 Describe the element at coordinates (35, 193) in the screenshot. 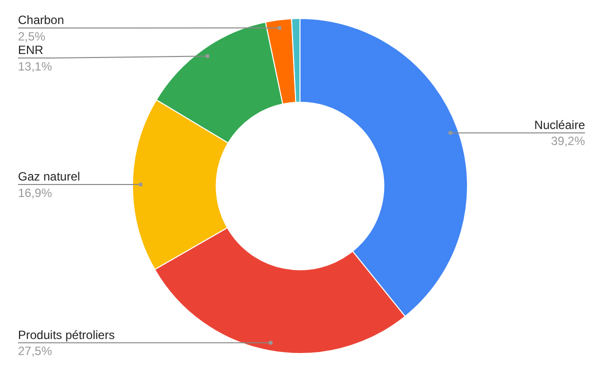

I see `data-label: 16,9%` at that location.